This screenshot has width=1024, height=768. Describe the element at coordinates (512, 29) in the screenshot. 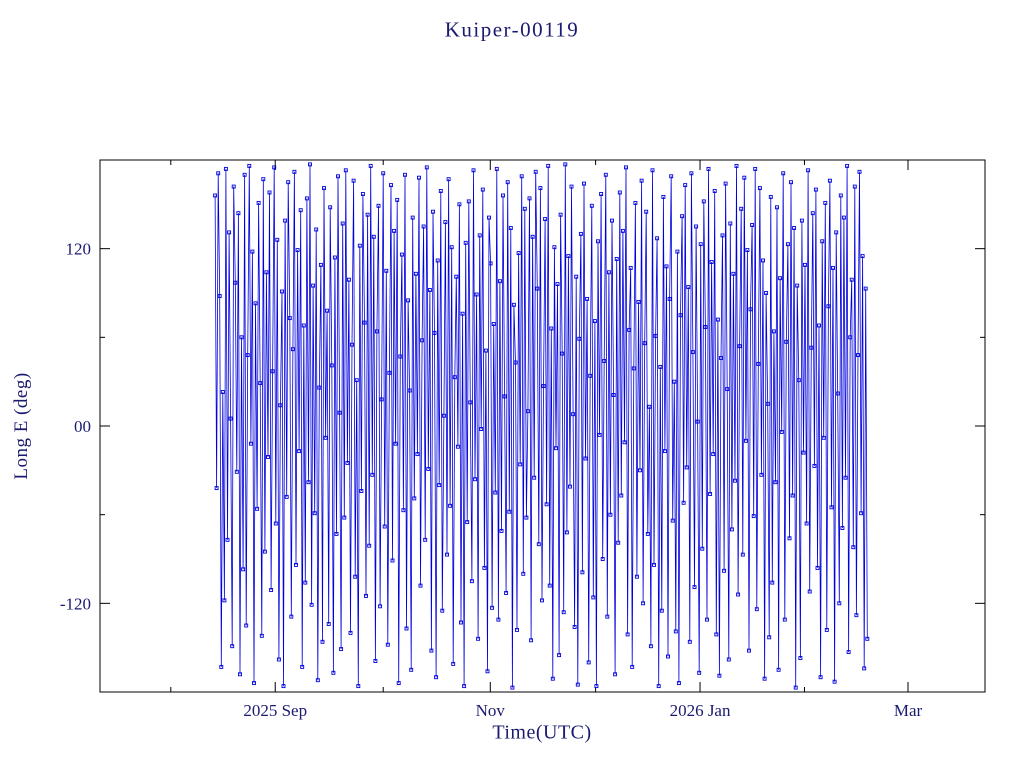

I see `chart-title: Kuiper-00119` at that location.